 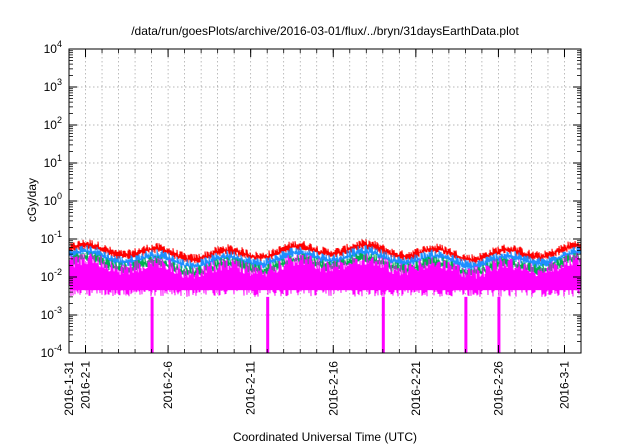 I want to click on x-tick-label: 2016-2-6, so click(x=168, y=385).